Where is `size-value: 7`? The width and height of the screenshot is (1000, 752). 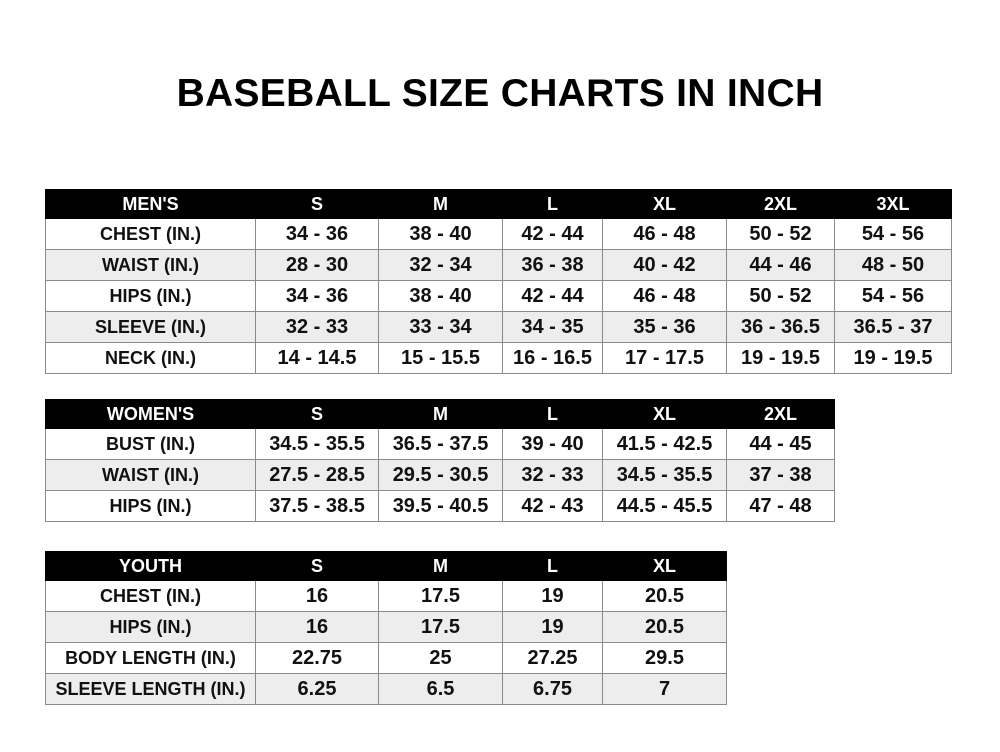 size-value: 7 is located at coordinates (664, 689).